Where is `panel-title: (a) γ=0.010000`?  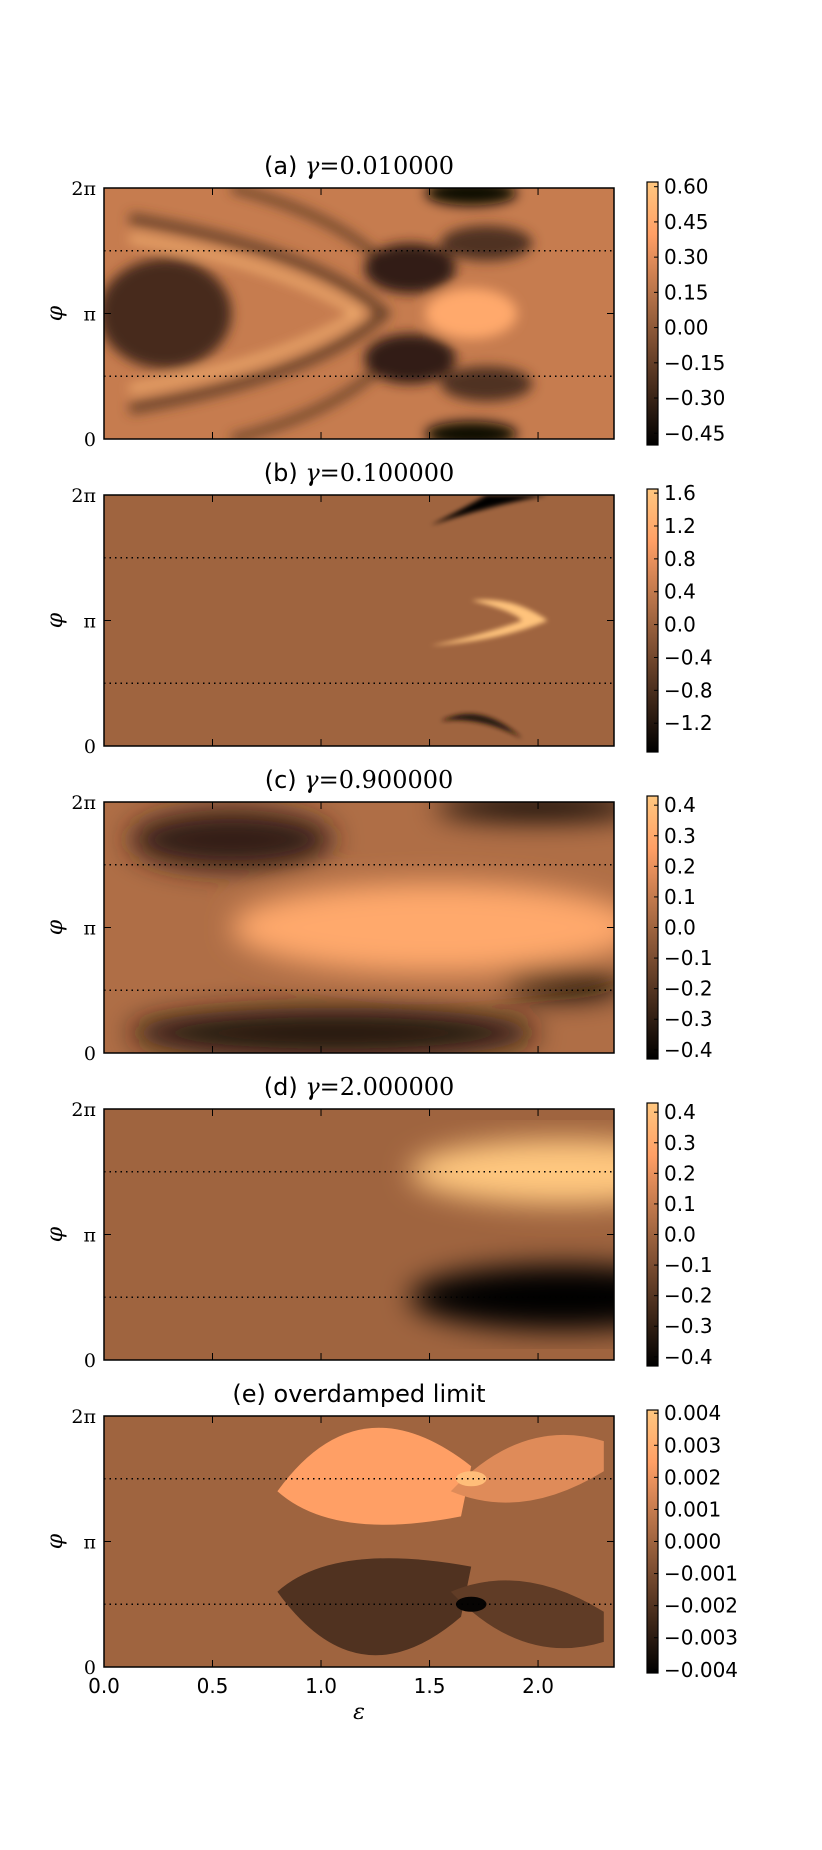
panel-title: (a) γ=0.010000 is located at coordinates (359, 166).